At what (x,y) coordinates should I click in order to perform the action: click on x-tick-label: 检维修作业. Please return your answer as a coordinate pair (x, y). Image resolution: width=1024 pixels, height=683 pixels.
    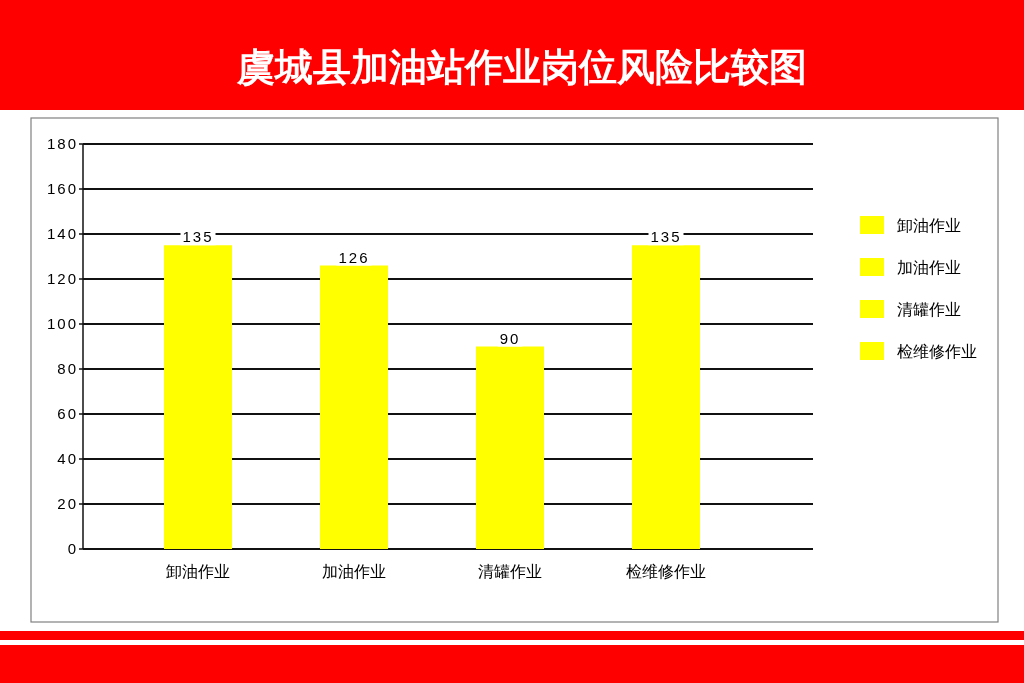
    Looking at the image, I should click on (666, 571).